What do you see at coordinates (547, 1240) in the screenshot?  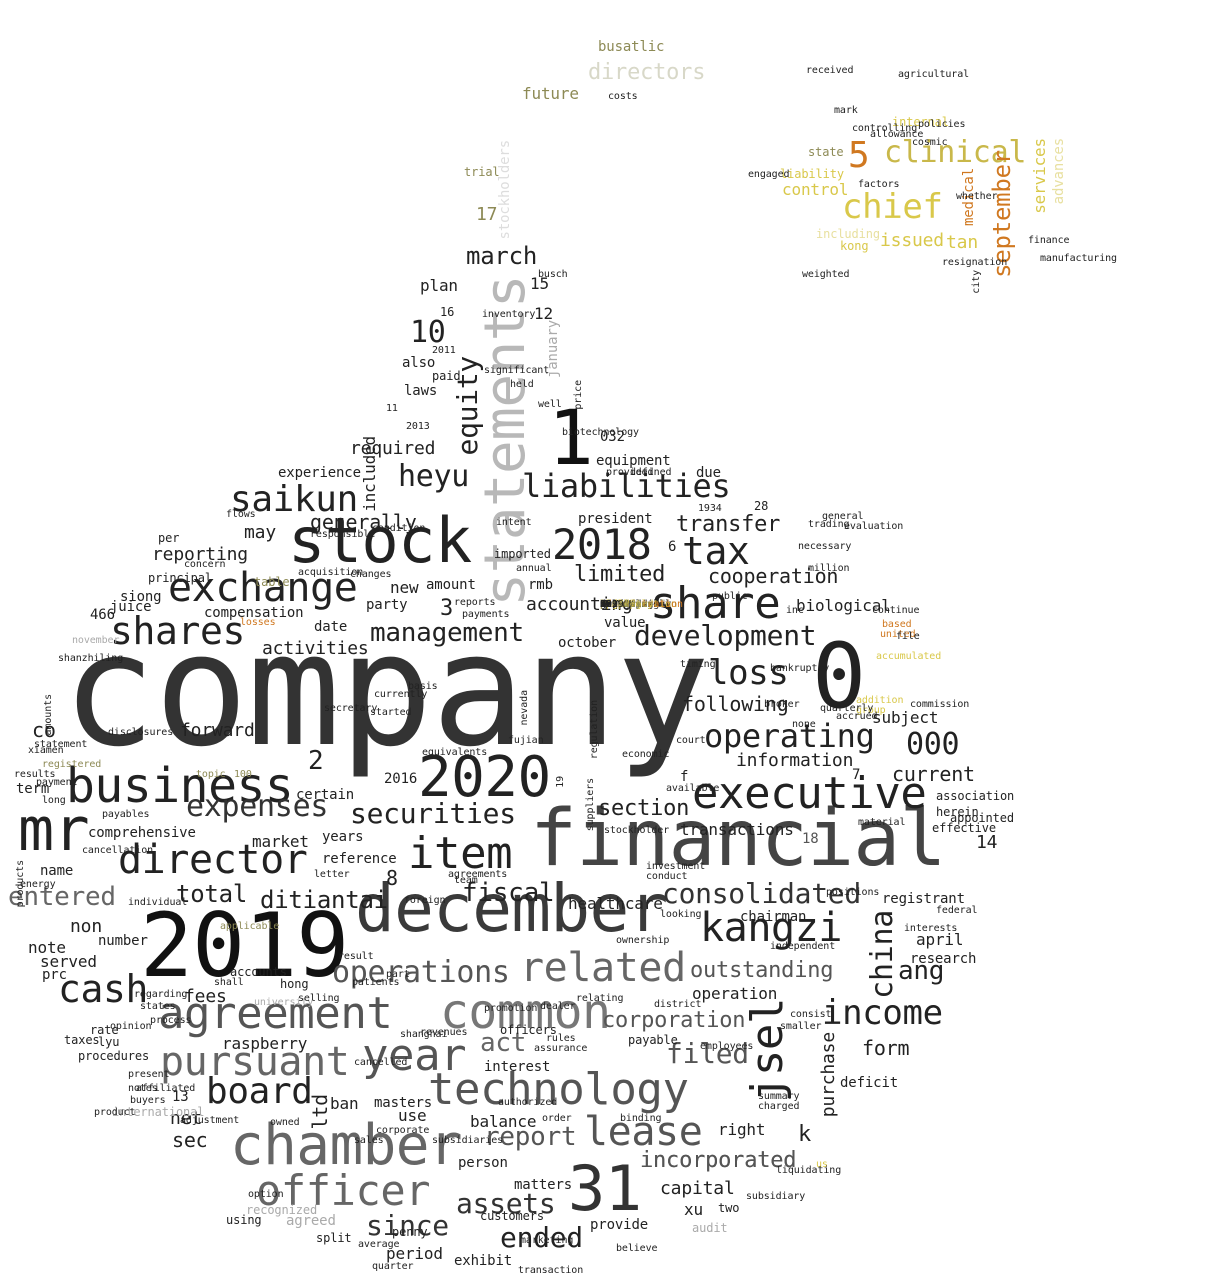 I see `word-299: marketing` at bounding box center [547, 1240].